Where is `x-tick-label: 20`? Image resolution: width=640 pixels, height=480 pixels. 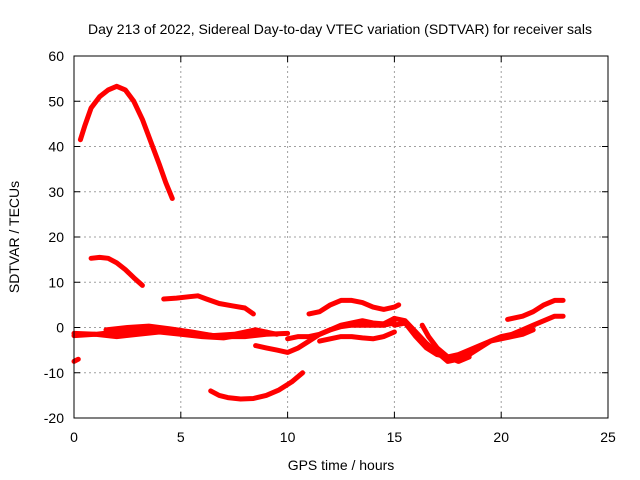
x-tick-label: 20 is located at coordinates (501, 437).